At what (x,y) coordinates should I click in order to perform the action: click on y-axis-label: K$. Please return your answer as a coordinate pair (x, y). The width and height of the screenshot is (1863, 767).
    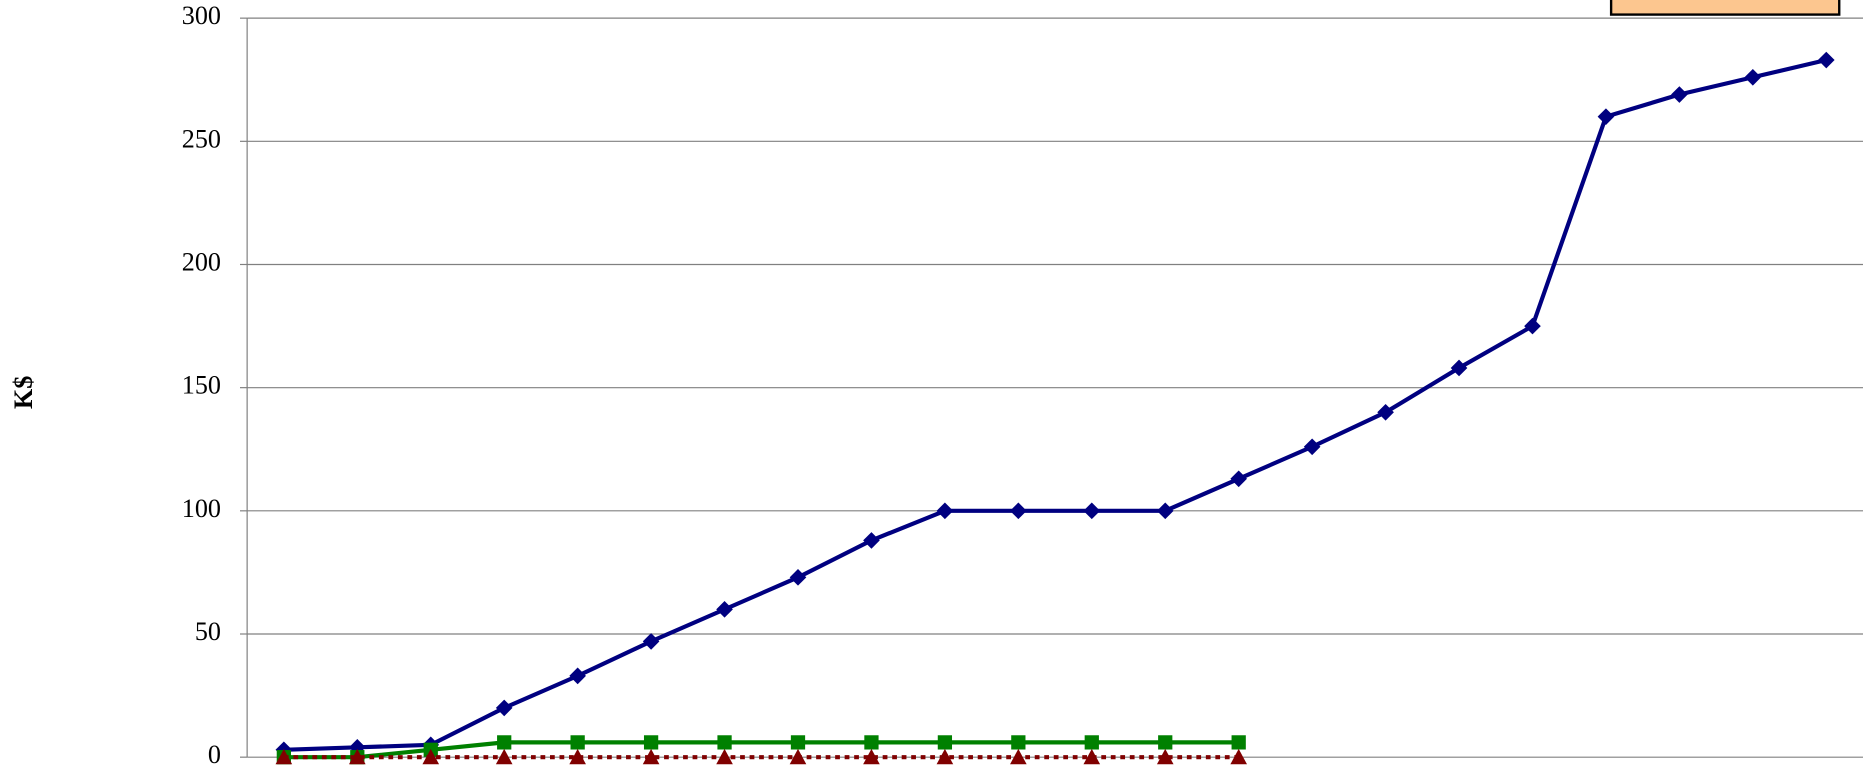
    Looking at the image, I should click on (23, 392).